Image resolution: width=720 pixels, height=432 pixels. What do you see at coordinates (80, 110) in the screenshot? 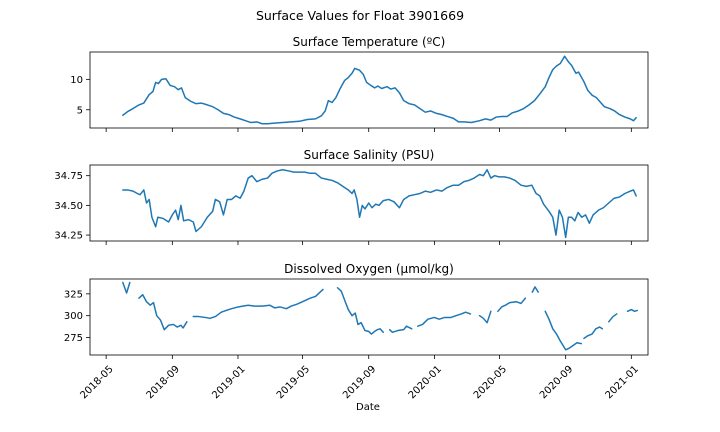
I see `temperature-y-tick-label: 5` at bounding box center [80, 110].